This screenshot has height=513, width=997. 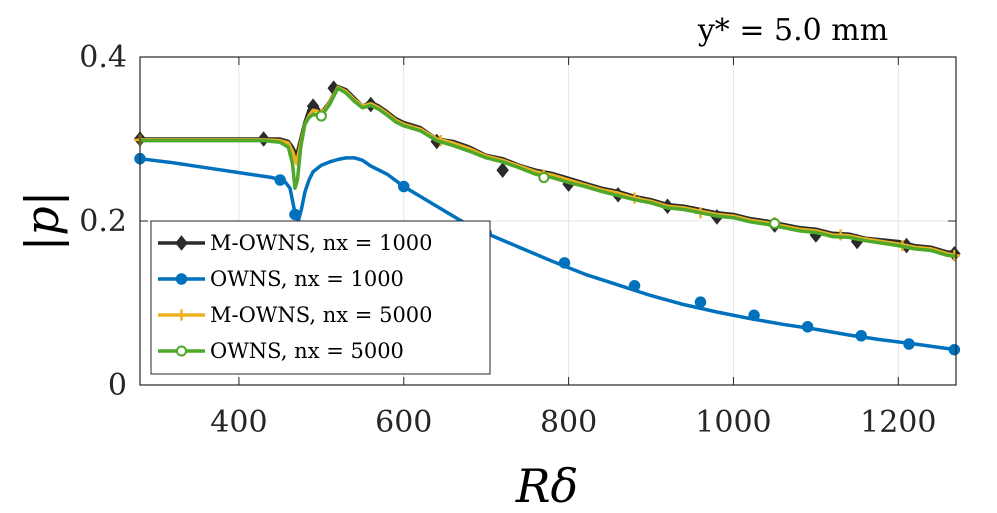 I want to click on legend-box, so click(x=320, y=297).